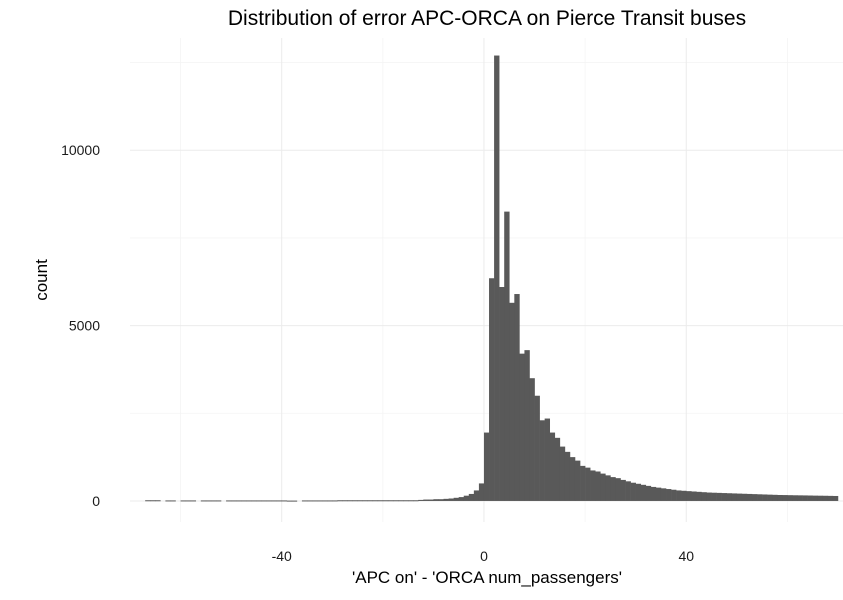 The height and width of the screenshot is (600, 843). I want to click on x-tick-label: 0, so click(484, 556).